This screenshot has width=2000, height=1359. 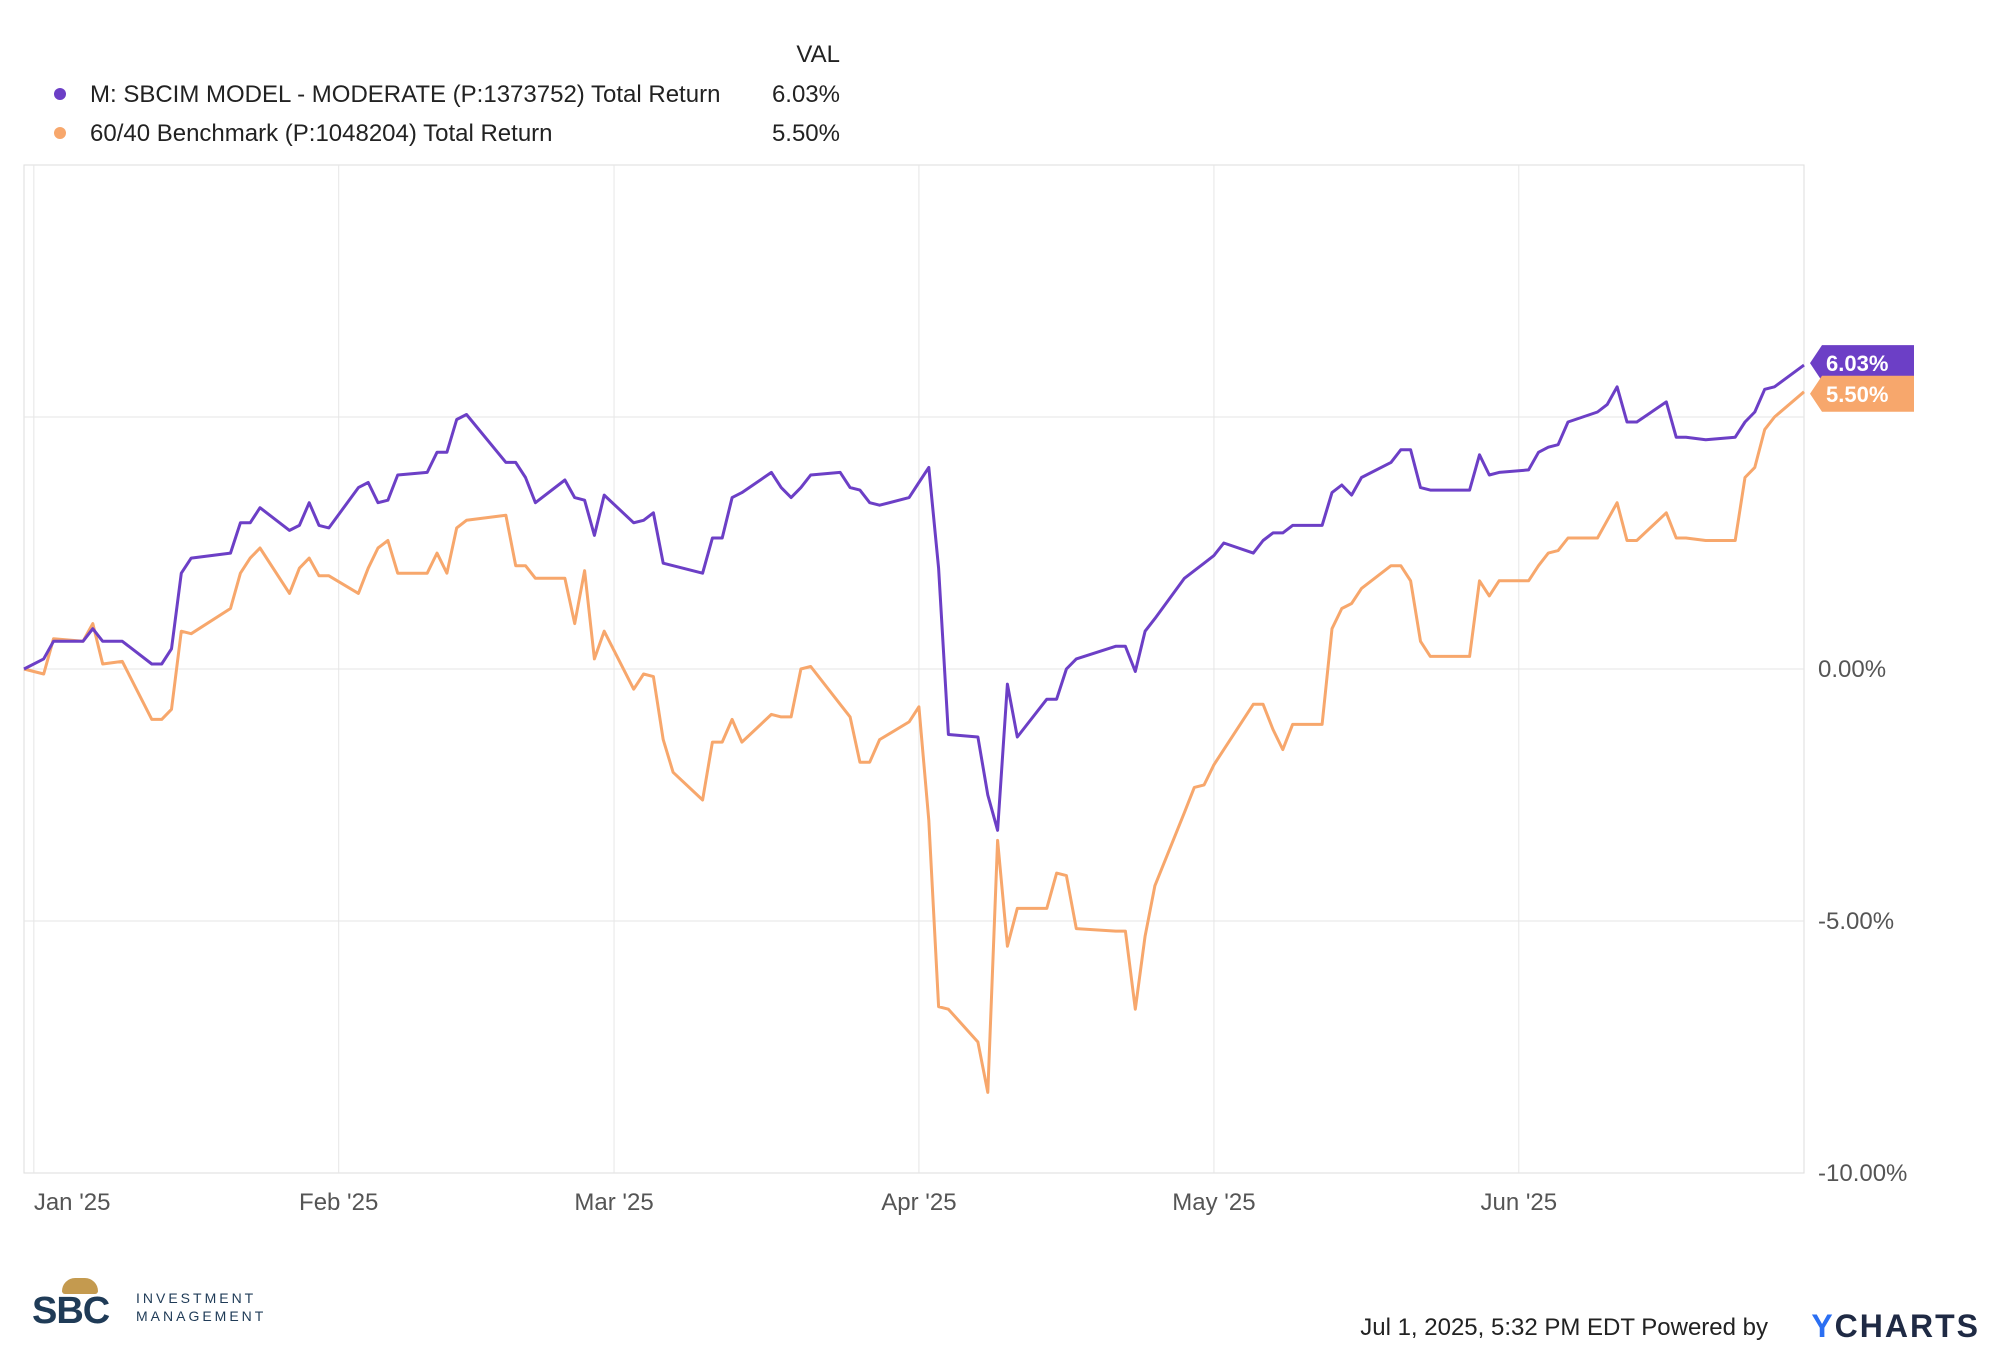 What do you see at coordinates (321, 133) in the screenshot?
I see `legend-label-series2: 60/40 Benchmark (P:1048204) Total Return` at bounding box center [321, 133].